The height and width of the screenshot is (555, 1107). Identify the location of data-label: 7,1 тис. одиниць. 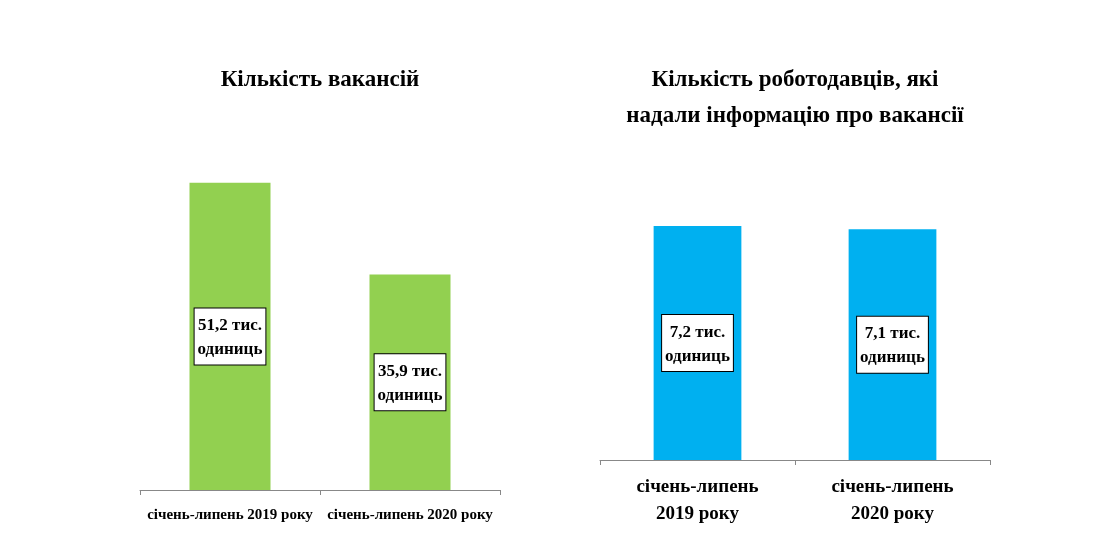
(892, 345).